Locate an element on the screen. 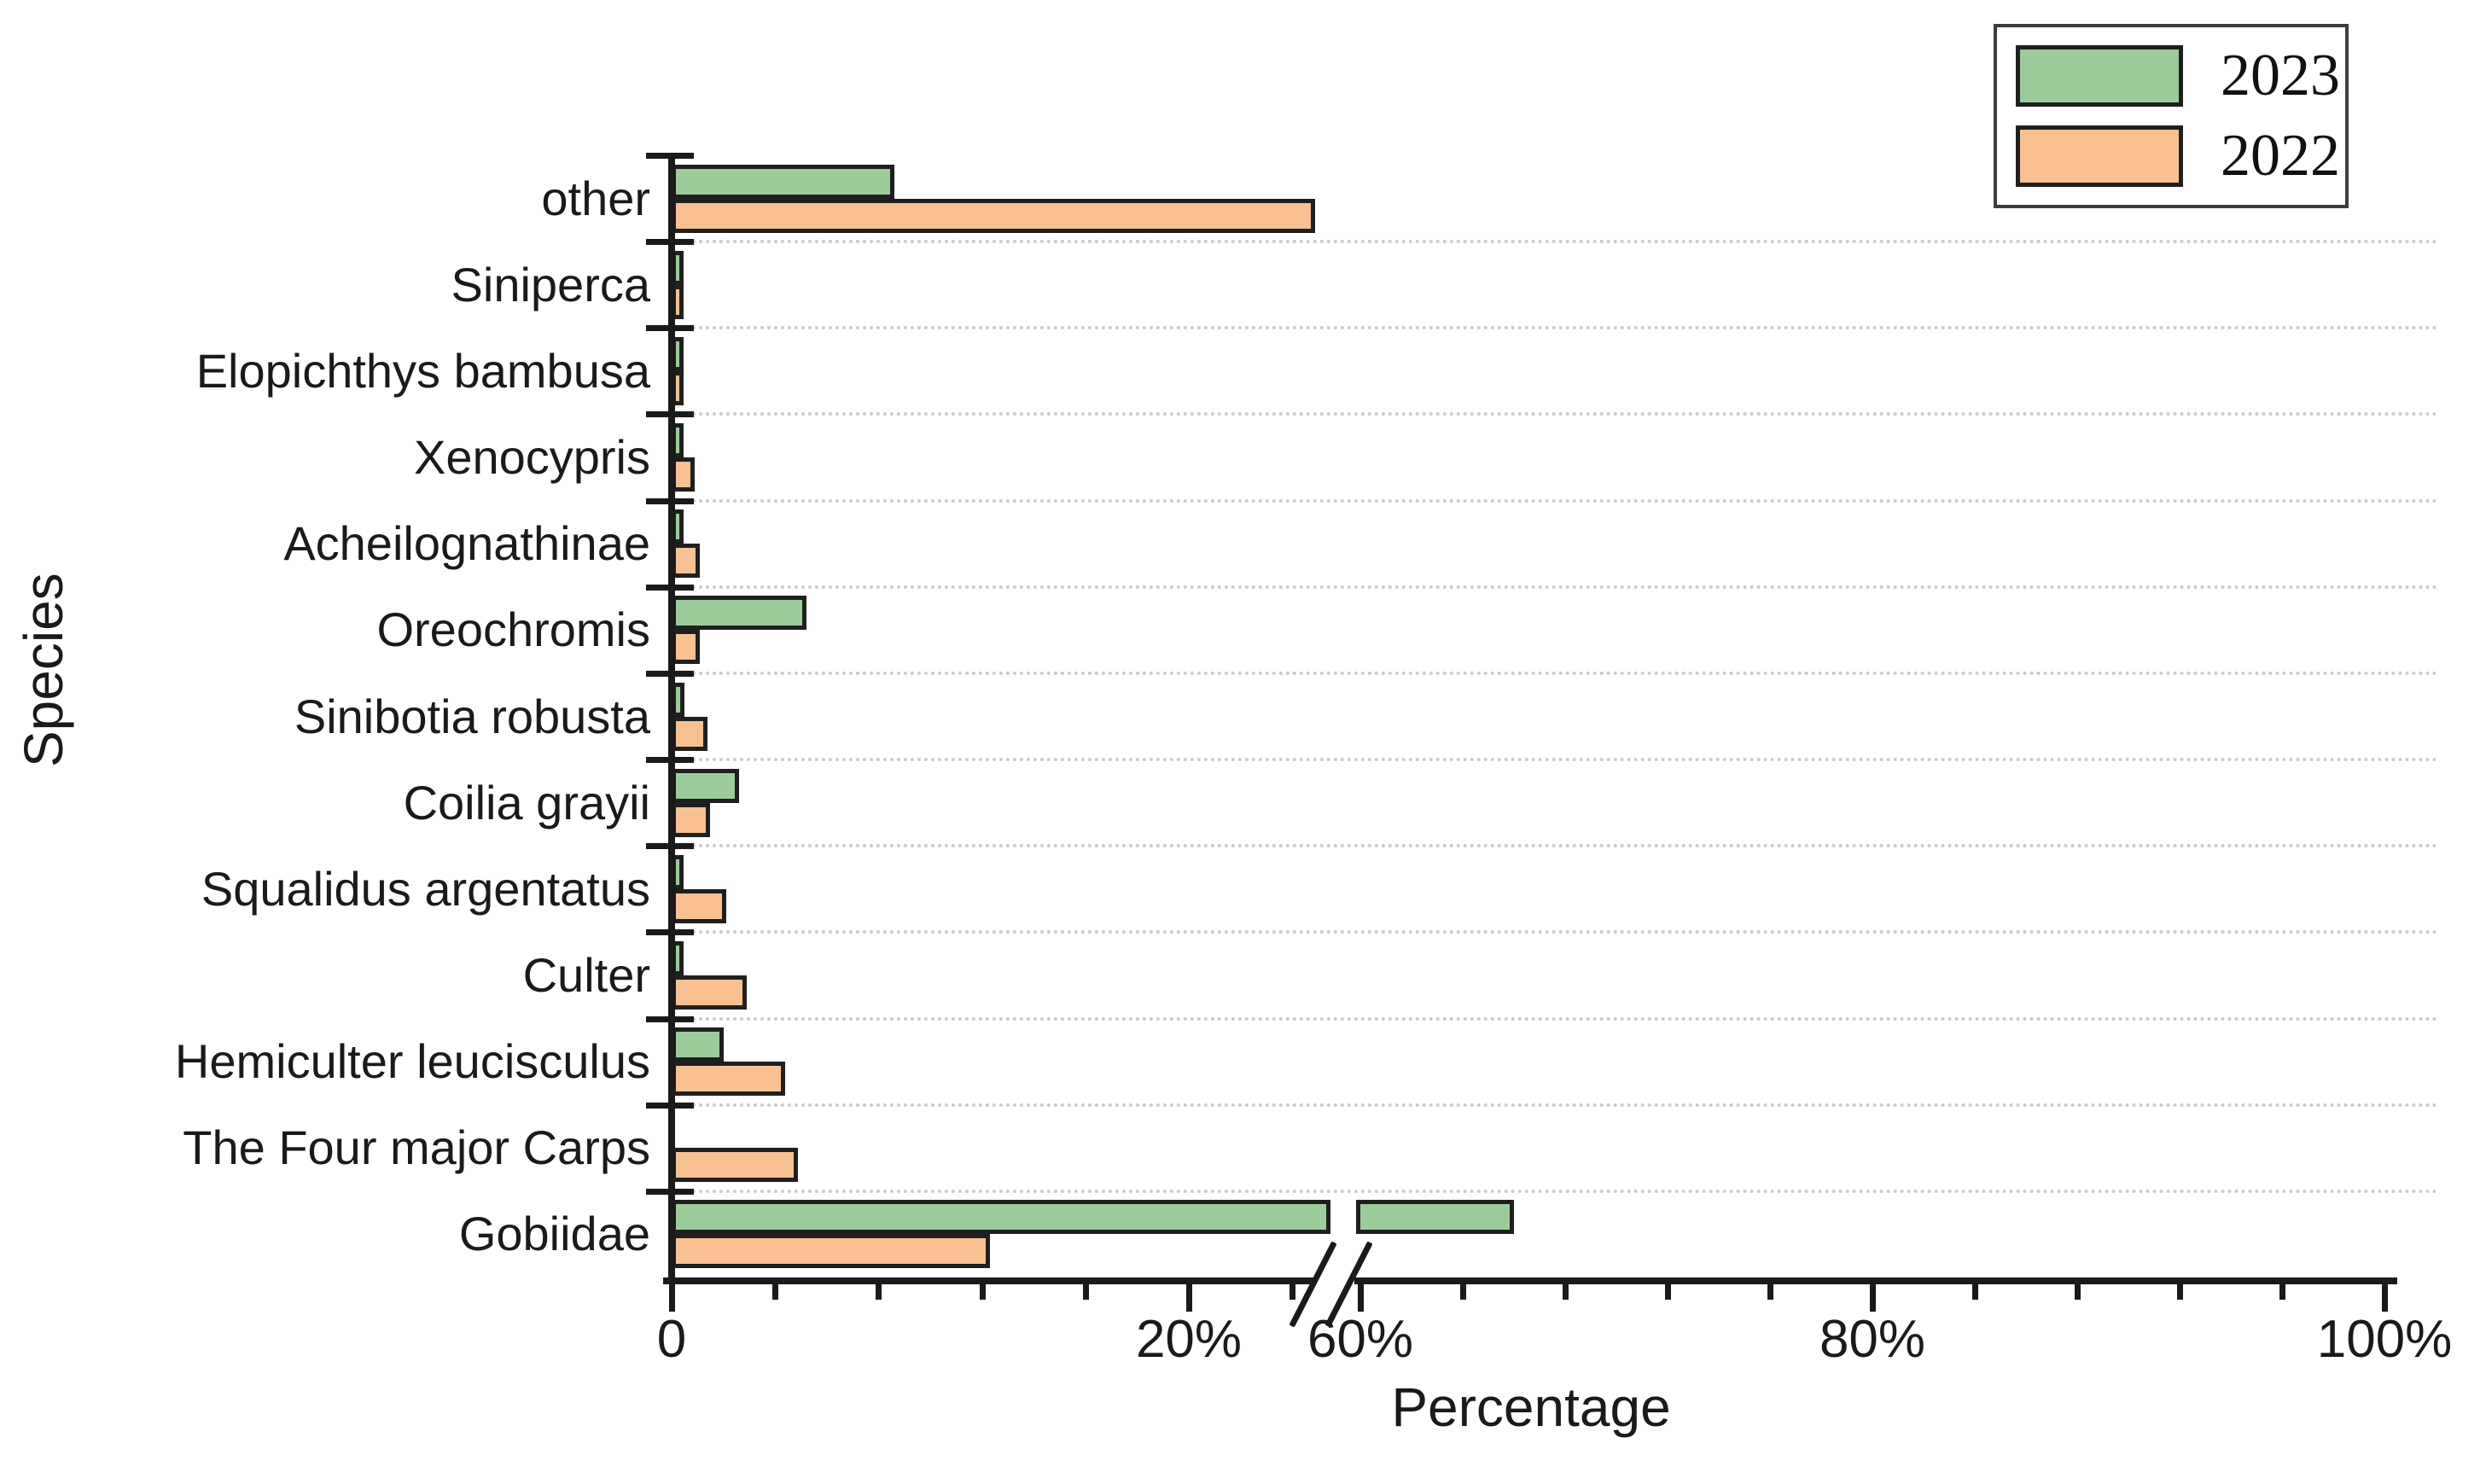 This screenshot has width=2486, height=1484. category-label-the-four-major-carps: The Four major Carps is located at coordinates (416, 1147).